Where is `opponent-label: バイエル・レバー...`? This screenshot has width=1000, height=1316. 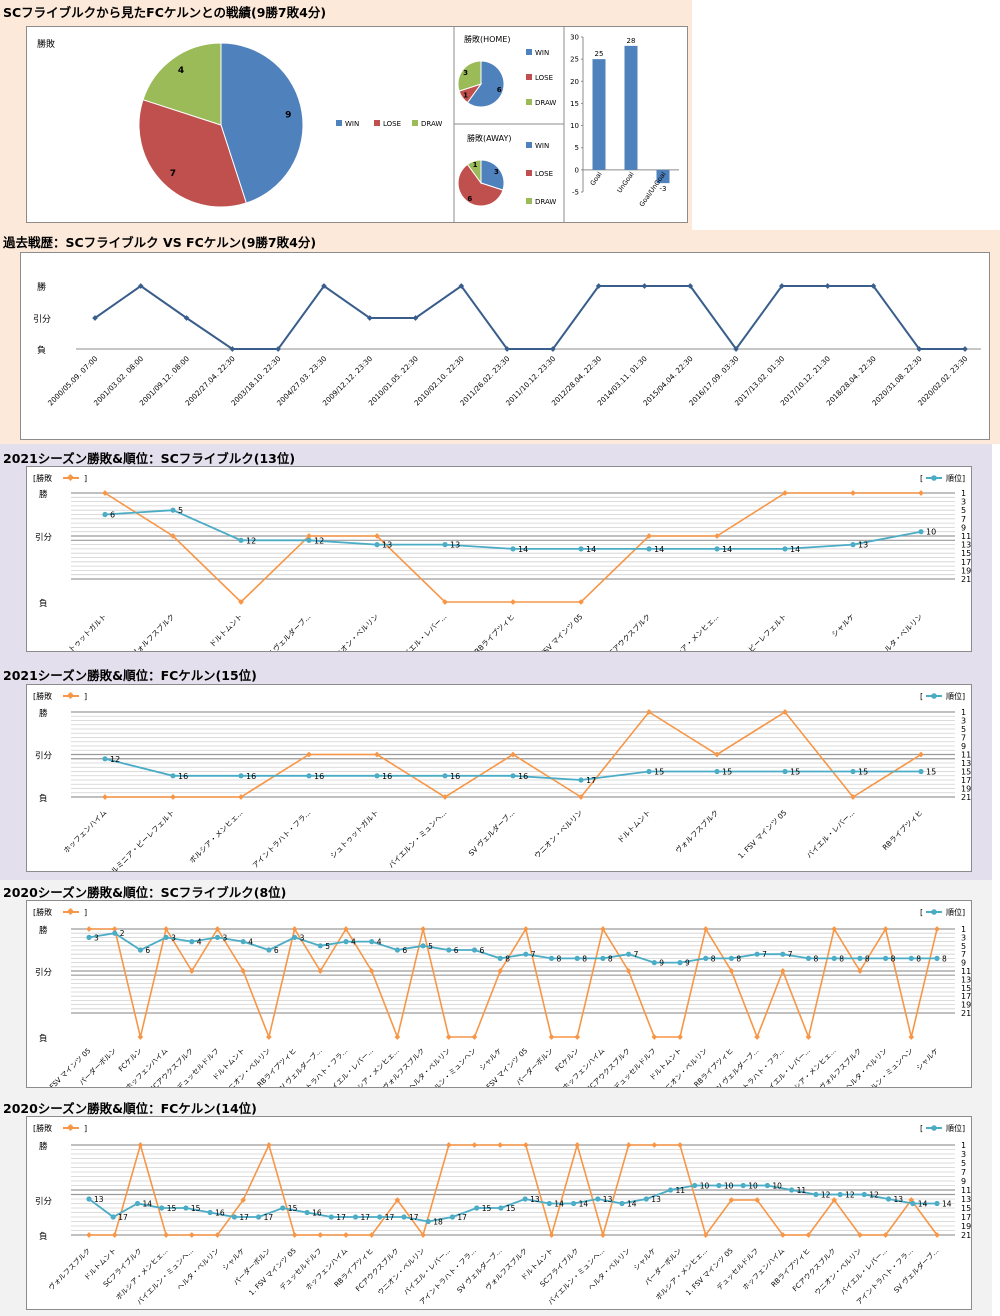 opponent-label: バイエル・レバー... is located at coordinates (864, 1272).